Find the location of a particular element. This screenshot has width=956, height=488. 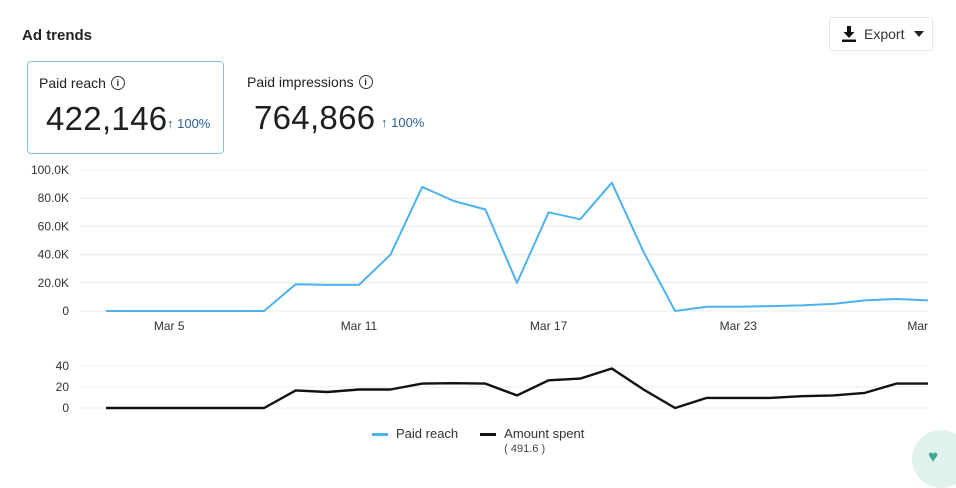

legend-sublabel: ( 491.6 ) is located at coordinates (525, 449).